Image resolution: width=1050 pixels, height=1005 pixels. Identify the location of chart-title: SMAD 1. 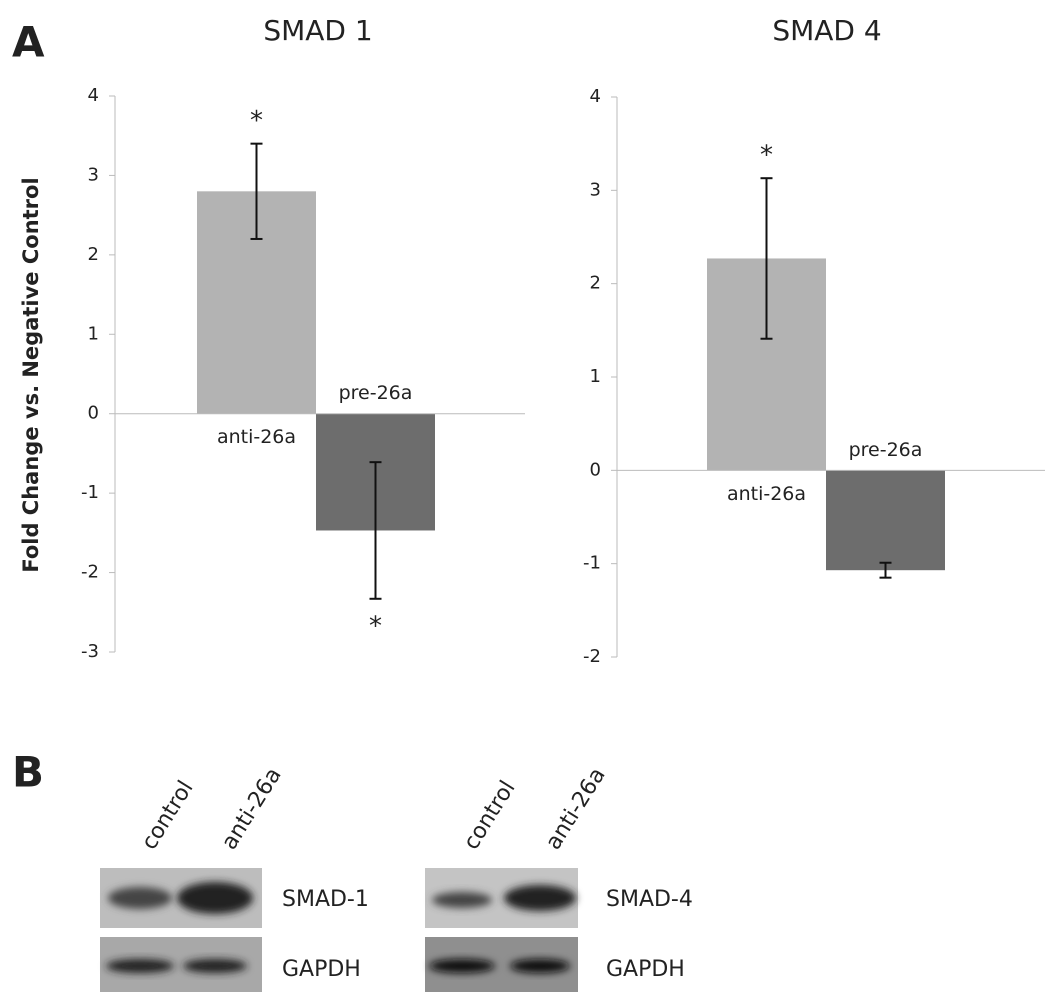
(317, 30).